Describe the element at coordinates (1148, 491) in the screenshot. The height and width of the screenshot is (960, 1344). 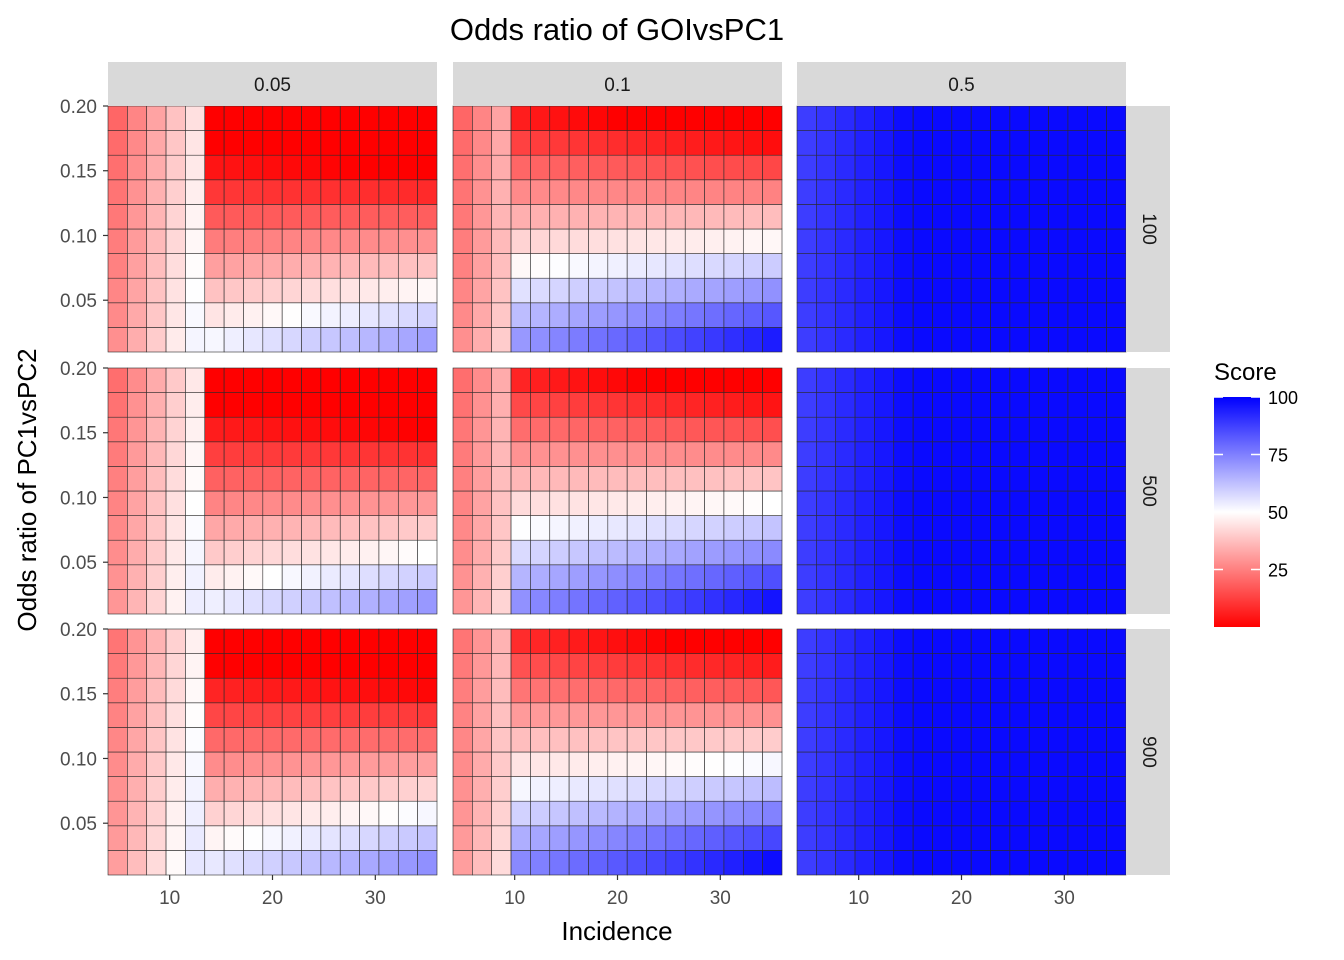
I see `strip-right-500: 500` at that location.